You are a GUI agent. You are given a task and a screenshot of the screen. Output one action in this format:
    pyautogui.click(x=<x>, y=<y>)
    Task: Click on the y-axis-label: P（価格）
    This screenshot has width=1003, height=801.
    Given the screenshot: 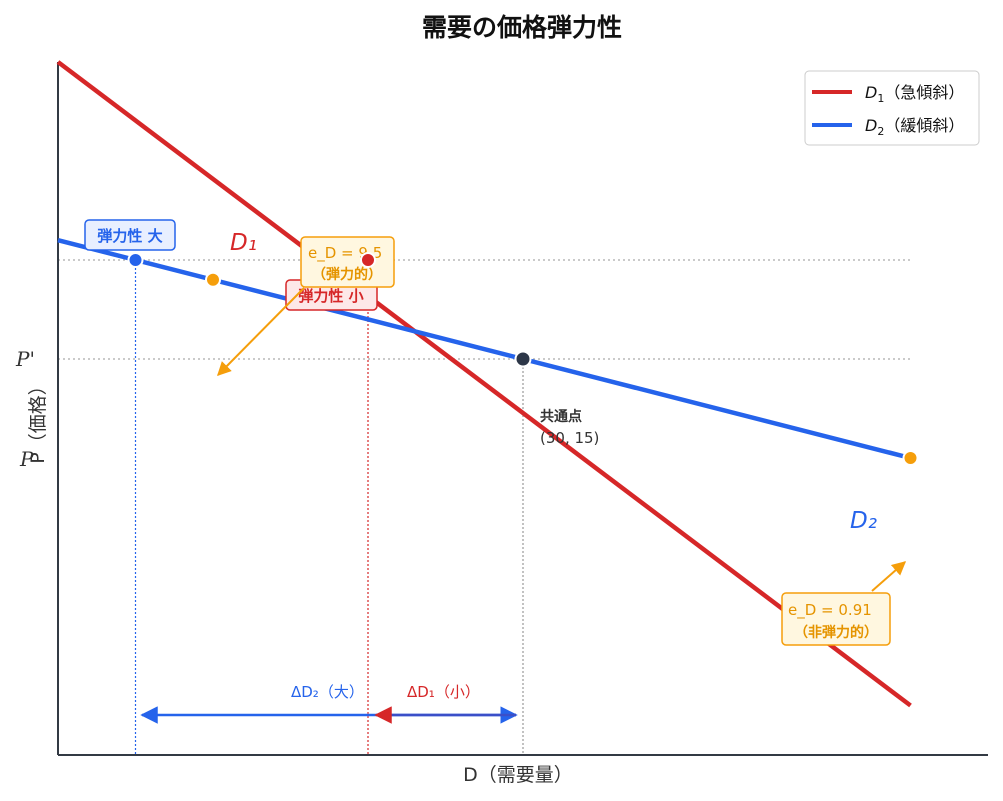 What is the action you would take?
    pyautogui.click(x=38, y=419)
    